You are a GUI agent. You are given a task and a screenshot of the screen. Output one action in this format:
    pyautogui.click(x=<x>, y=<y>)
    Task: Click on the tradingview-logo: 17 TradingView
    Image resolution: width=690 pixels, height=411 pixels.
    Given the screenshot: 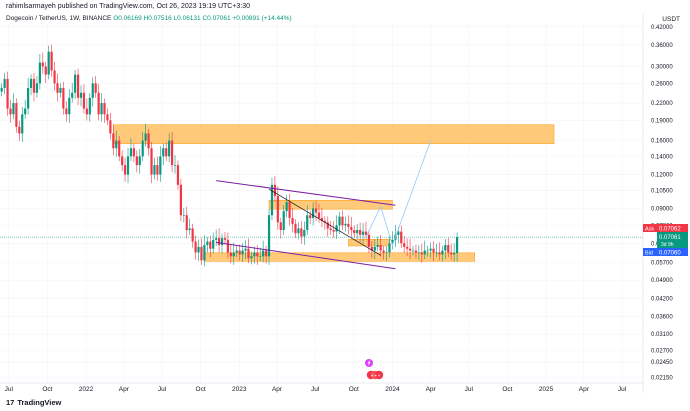 What is the action you would take?
    pyautogui.click(x=33, y=402)
    